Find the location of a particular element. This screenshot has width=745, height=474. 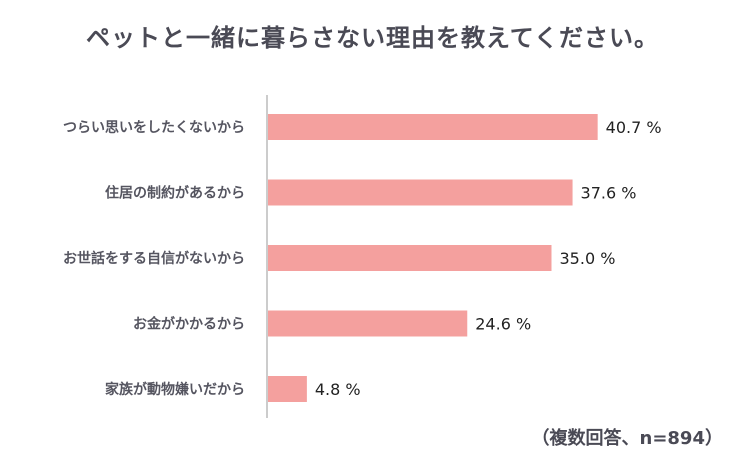

value-label: 40.7 % is located at coordinates (634, 127).